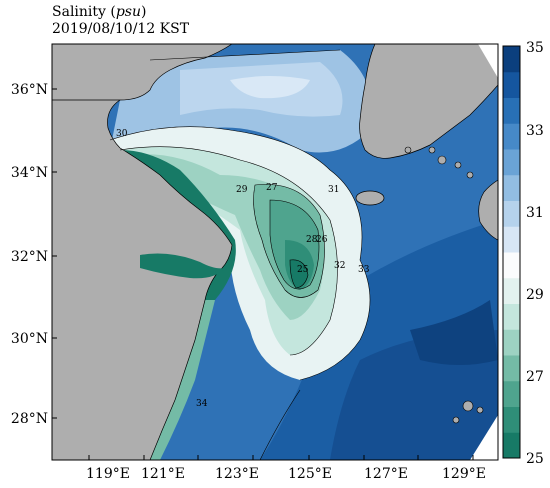  Describe the element at coordinates (535, 459) in the screenshot. I see `colorbar-tick-label: 25` at that location.